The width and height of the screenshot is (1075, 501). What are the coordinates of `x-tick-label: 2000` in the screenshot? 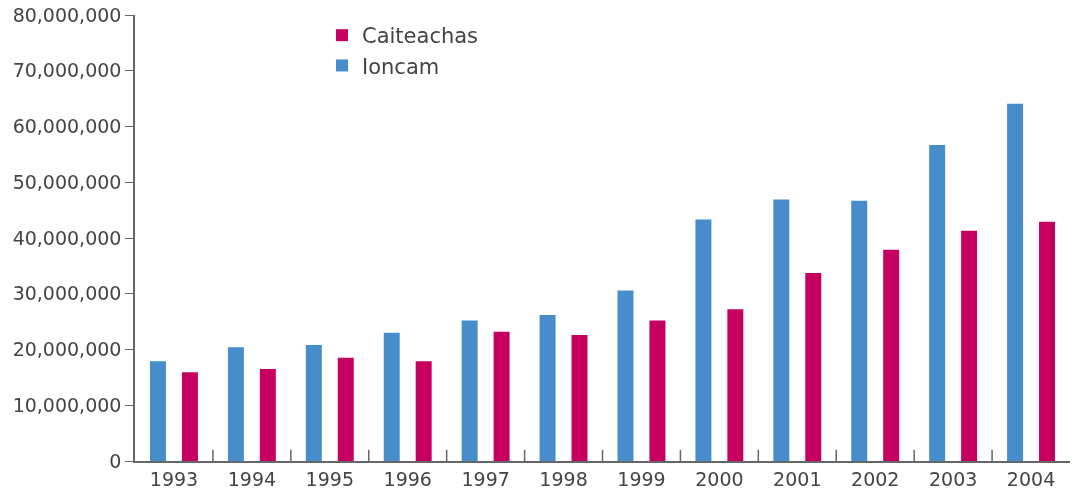 It's located at (719, 478).